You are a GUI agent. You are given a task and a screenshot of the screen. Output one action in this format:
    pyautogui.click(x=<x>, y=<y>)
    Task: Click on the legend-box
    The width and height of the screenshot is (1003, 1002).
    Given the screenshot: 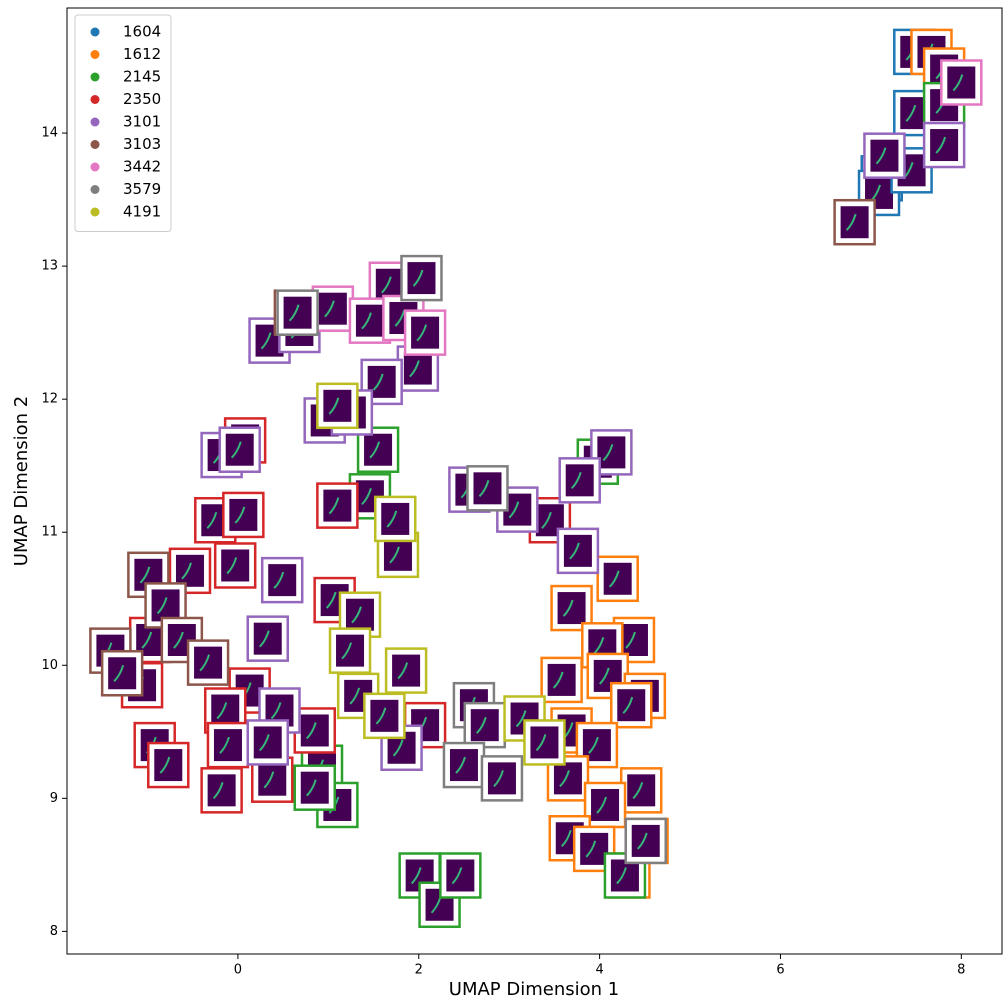 What is the action you would take?
    pyautogui.click(x=123, y=123)
    